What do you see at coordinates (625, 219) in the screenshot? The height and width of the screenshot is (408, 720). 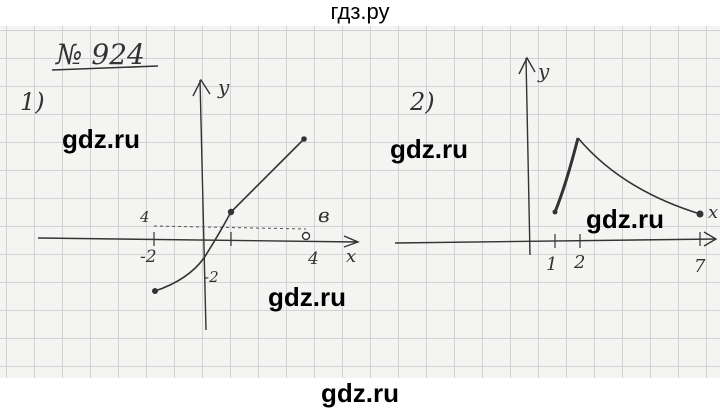 I see `watermark-3: gdz.ru` at bounding box center [625, 219].